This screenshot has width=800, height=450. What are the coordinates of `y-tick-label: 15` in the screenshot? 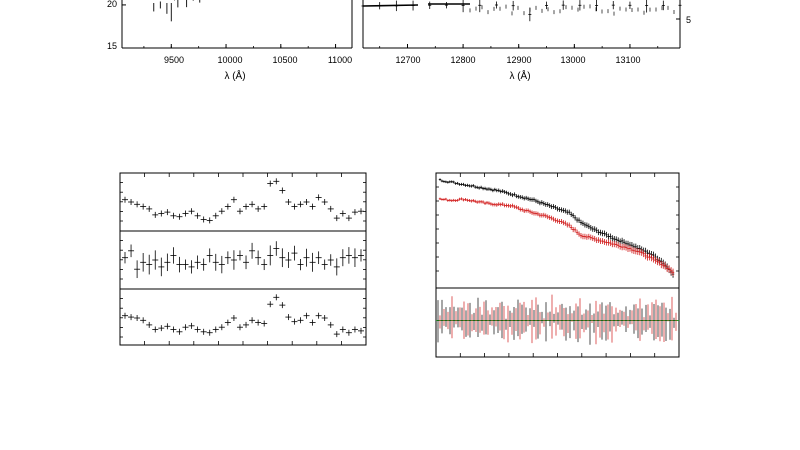 It's located at (112, 46).